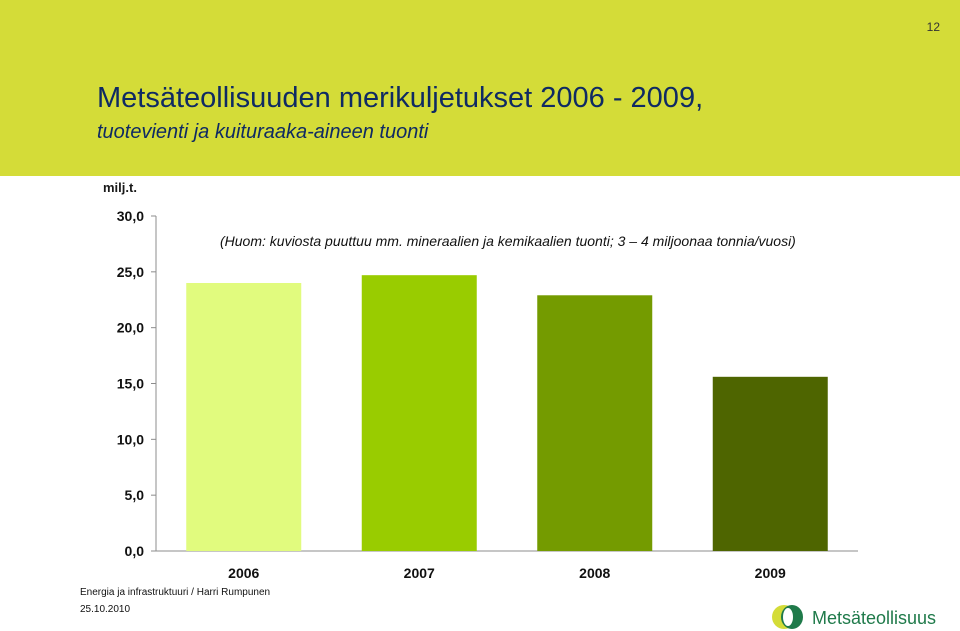 The height and width of the screenshot is (631, 960). Describe the element at coordinates (770, 463) in the screenshot. I see `bar-2009` at that location.